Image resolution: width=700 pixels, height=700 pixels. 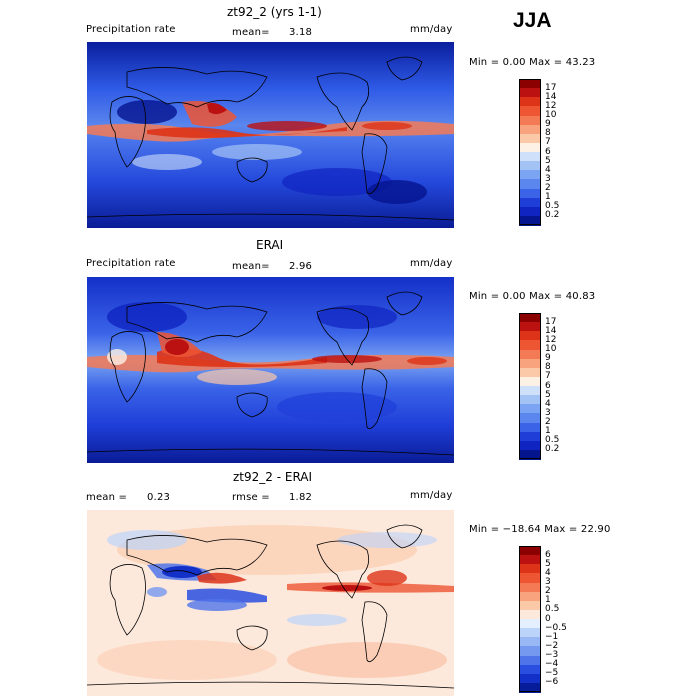 I want to click on panel-1-colorbar: 17 14 12 10 9 8 7 6 5 4 3 2 1 0.5 0.2, so click(x=549, y=152).